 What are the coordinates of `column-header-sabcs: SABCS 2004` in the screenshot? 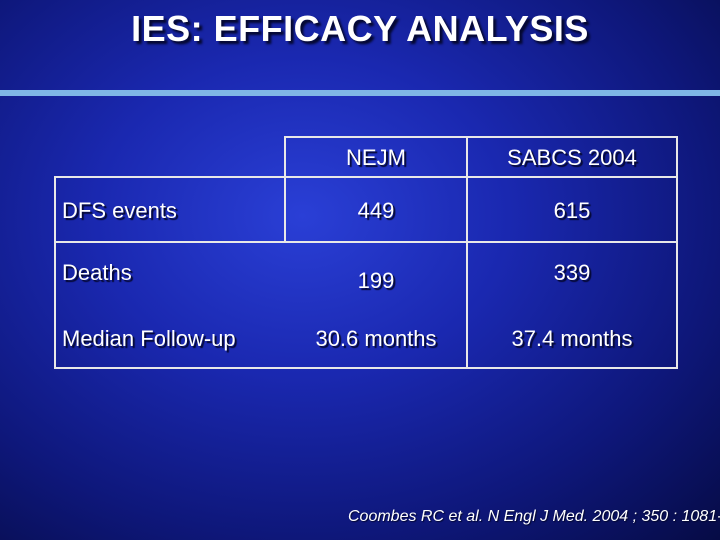 It's located at (572, 157).